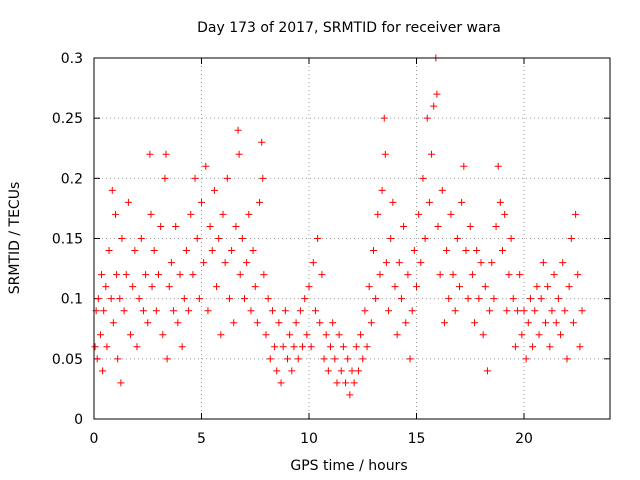 This screenshot has width=640, height=480. Describe the element at coordinates (72, 179) in the screenshot. I see `y-tick-label: 0.2` at that location.